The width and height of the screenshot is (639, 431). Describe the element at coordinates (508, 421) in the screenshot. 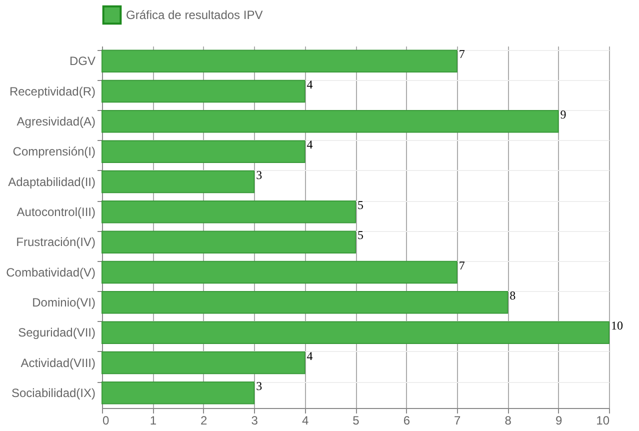

I see `x-tick-label: 8` at that location.